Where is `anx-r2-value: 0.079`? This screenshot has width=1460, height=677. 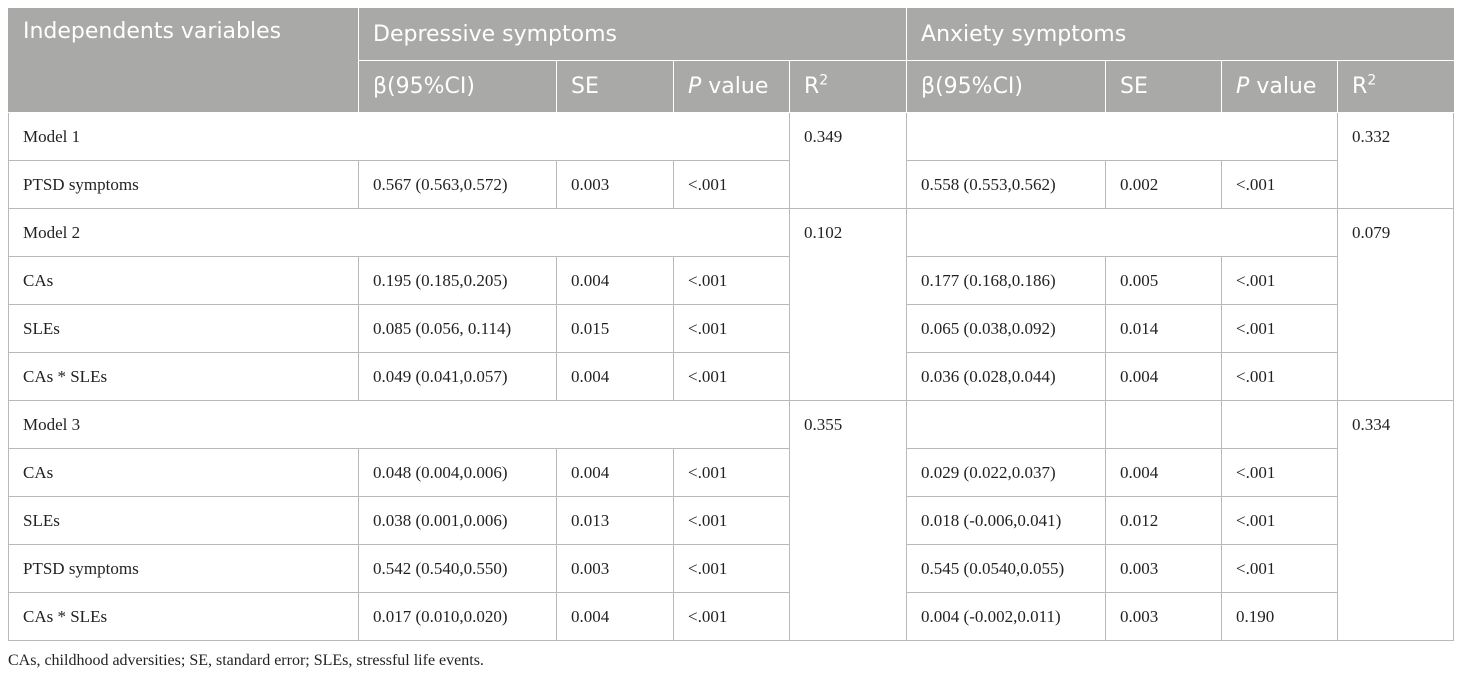 anx-r2-value: 0.079 is located at coordinates (1396, 304).